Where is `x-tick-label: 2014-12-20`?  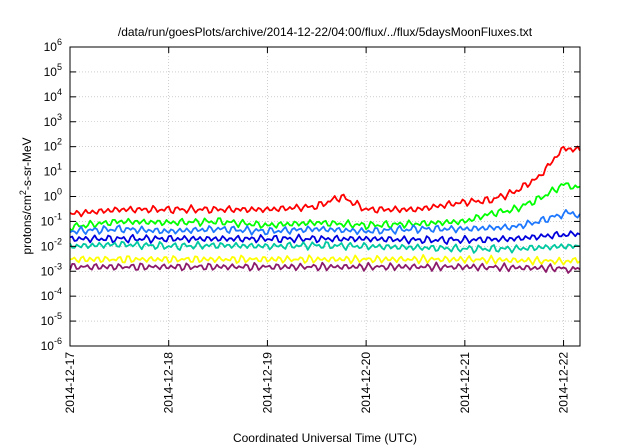
x-tick-label: 2014-12-20 is located at coordinates (366, 383).